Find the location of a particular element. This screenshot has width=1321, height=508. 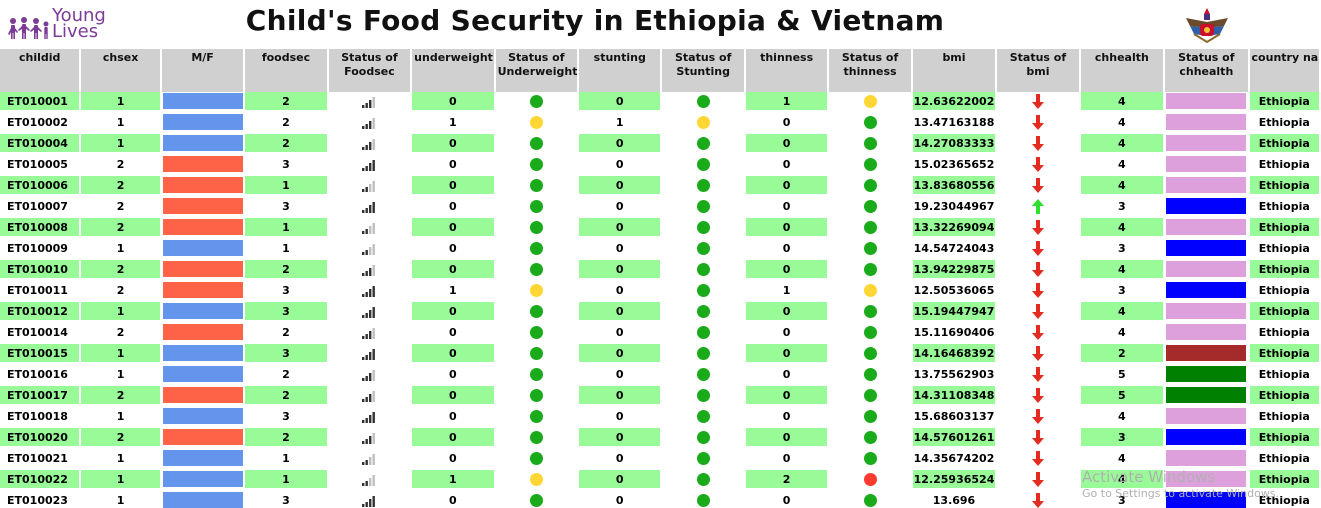

table-row: ET010005 2 3 0 0 0 15.02365652 4 Ethiopia is located at coordinates (660, 164).